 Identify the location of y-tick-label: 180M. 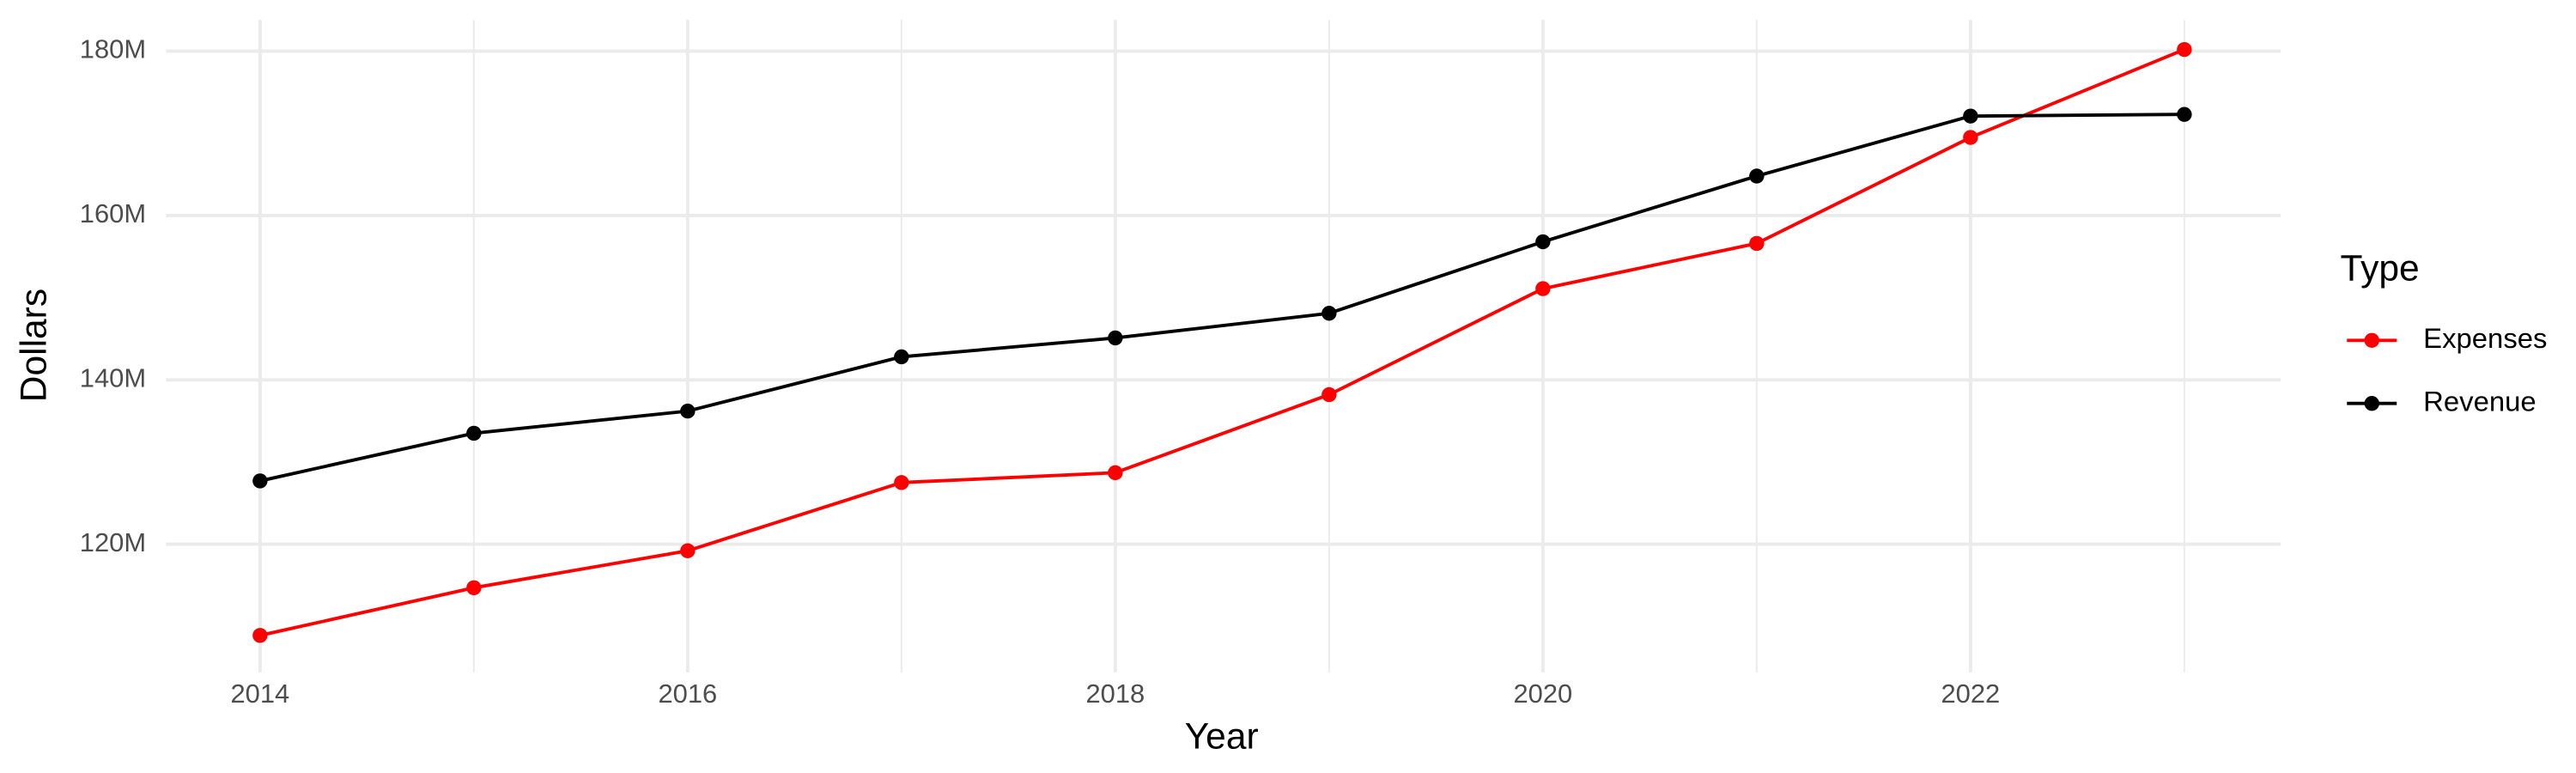
(113, 49).